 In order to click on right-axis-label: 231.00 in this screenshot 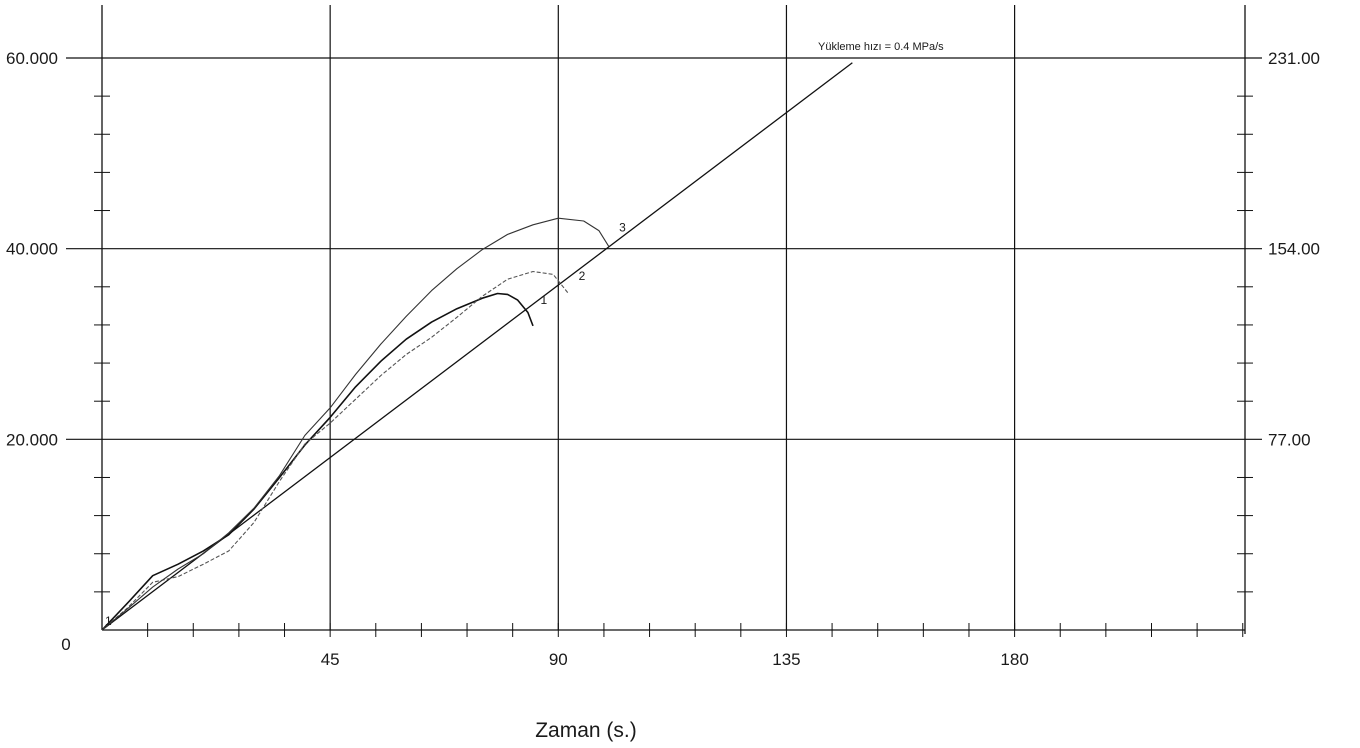, I will do `click(1294, 58)`.